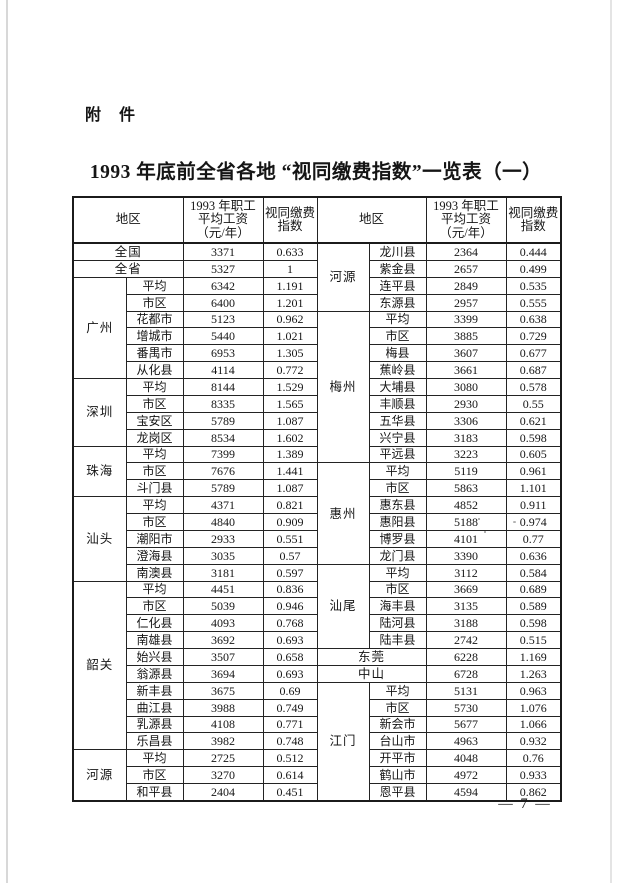  What do you see at coordinates (223, 302) in the screenshot?
I see `wage-cell: 6400` at bounding box center [223, 302].